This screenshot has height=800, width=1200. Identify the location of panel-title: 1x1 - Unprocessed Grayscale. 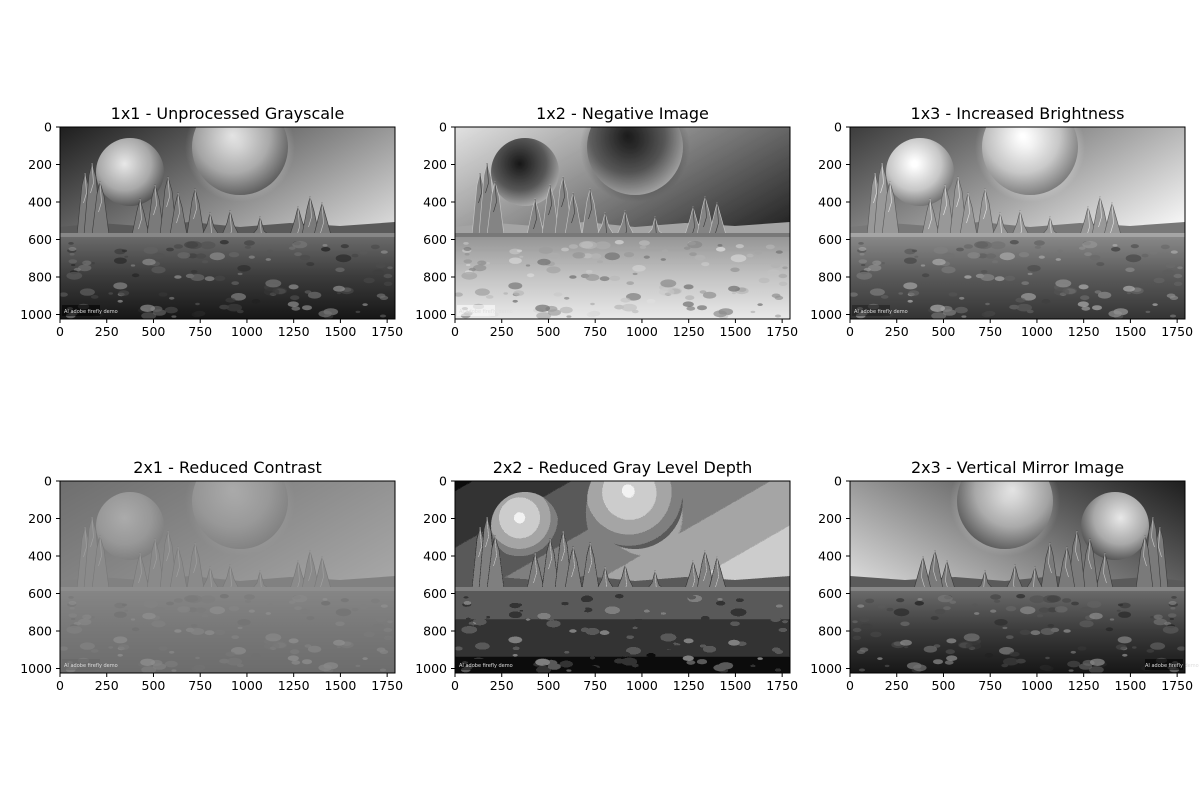
(228, 113).